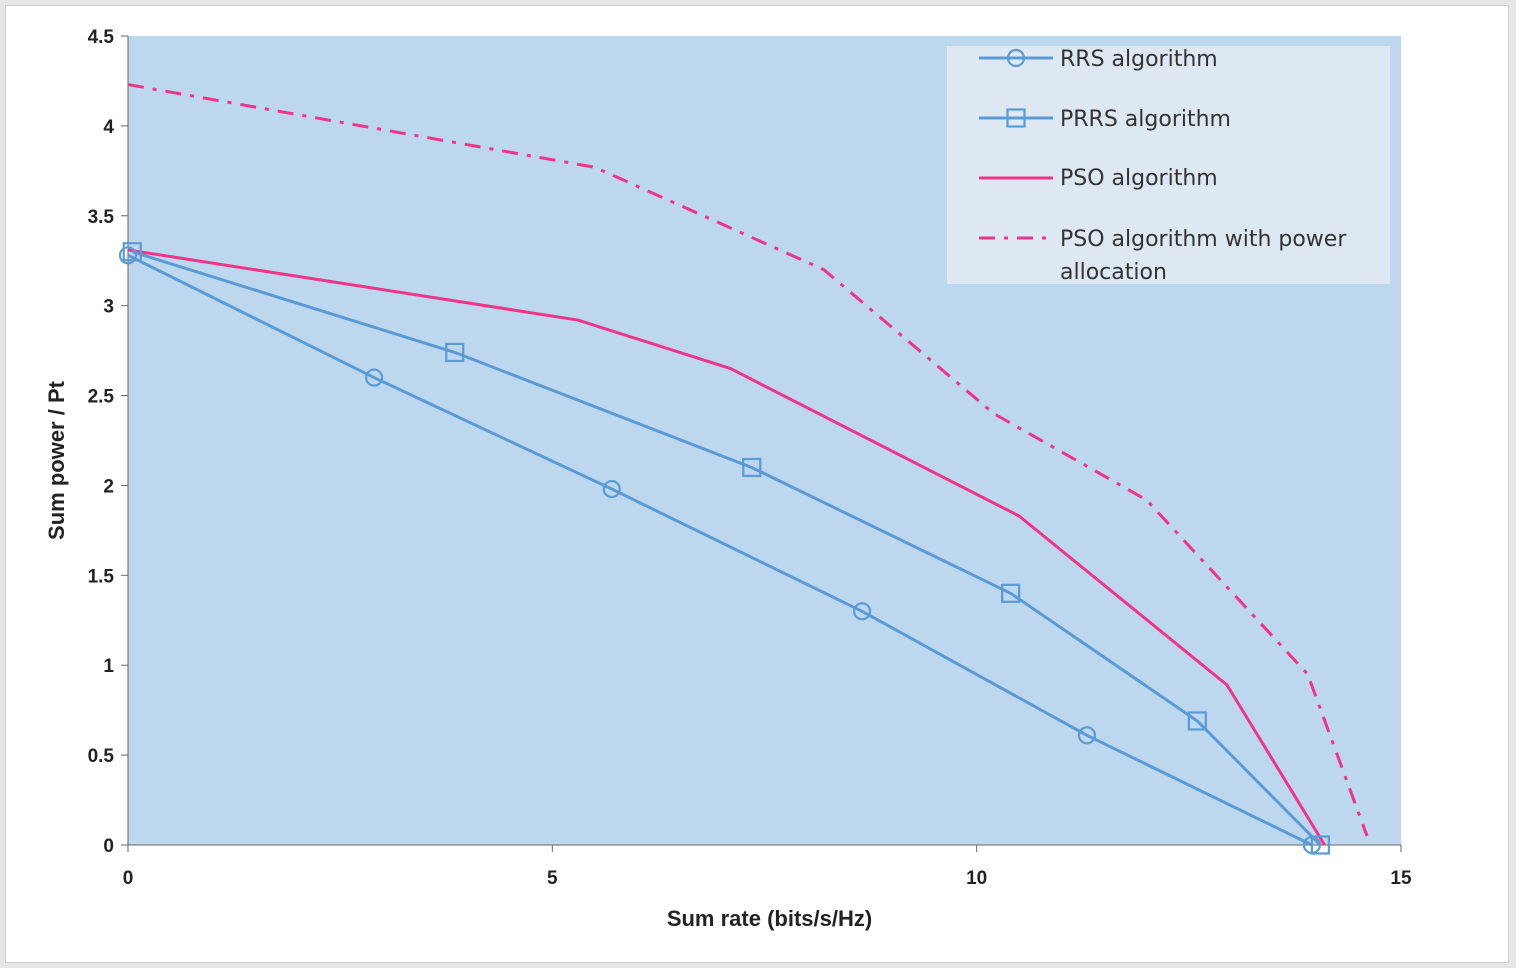 This screenshot has width=1516, height=968. What do you see at coordinates (1401, 878) in the screenshot?
I see `x-tick-label: 15` at bounding box center [1401, 878].